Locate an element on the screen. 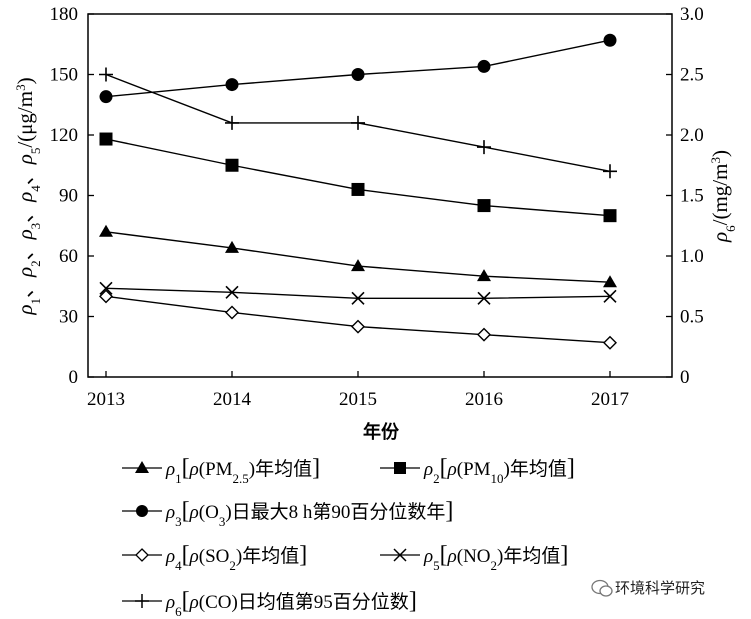  watermark-text: 环境科学研究 is located at coordinates (660, 588).